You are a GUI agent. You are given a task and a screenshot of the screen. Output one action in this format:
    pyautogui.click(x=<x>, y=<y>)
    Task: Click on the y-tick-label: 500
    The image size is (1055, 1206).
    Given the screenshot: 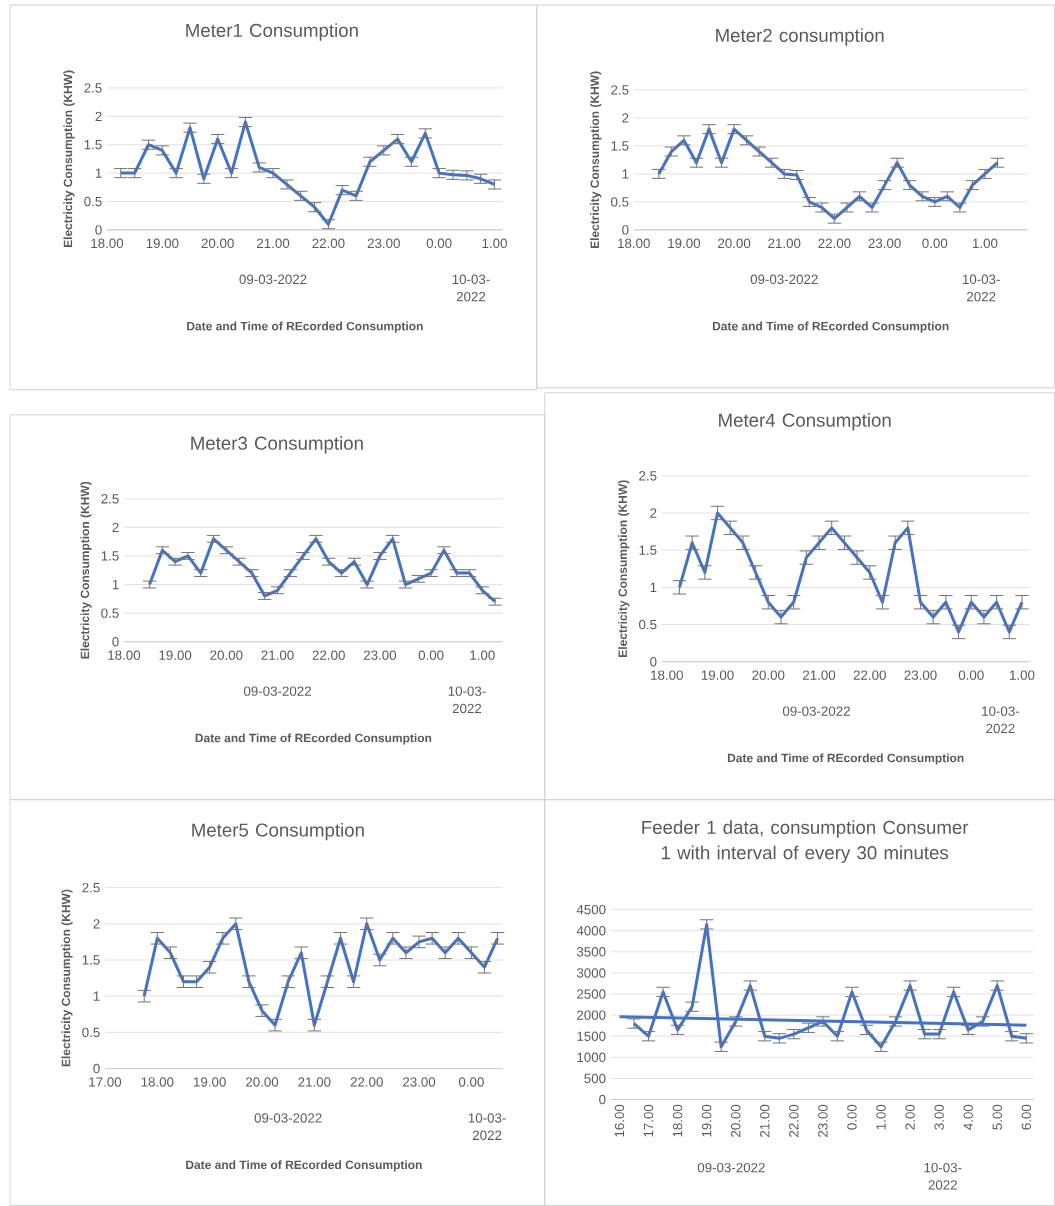 What is the action you would take?
    pyautogui.click(x=595, y=1078)
    